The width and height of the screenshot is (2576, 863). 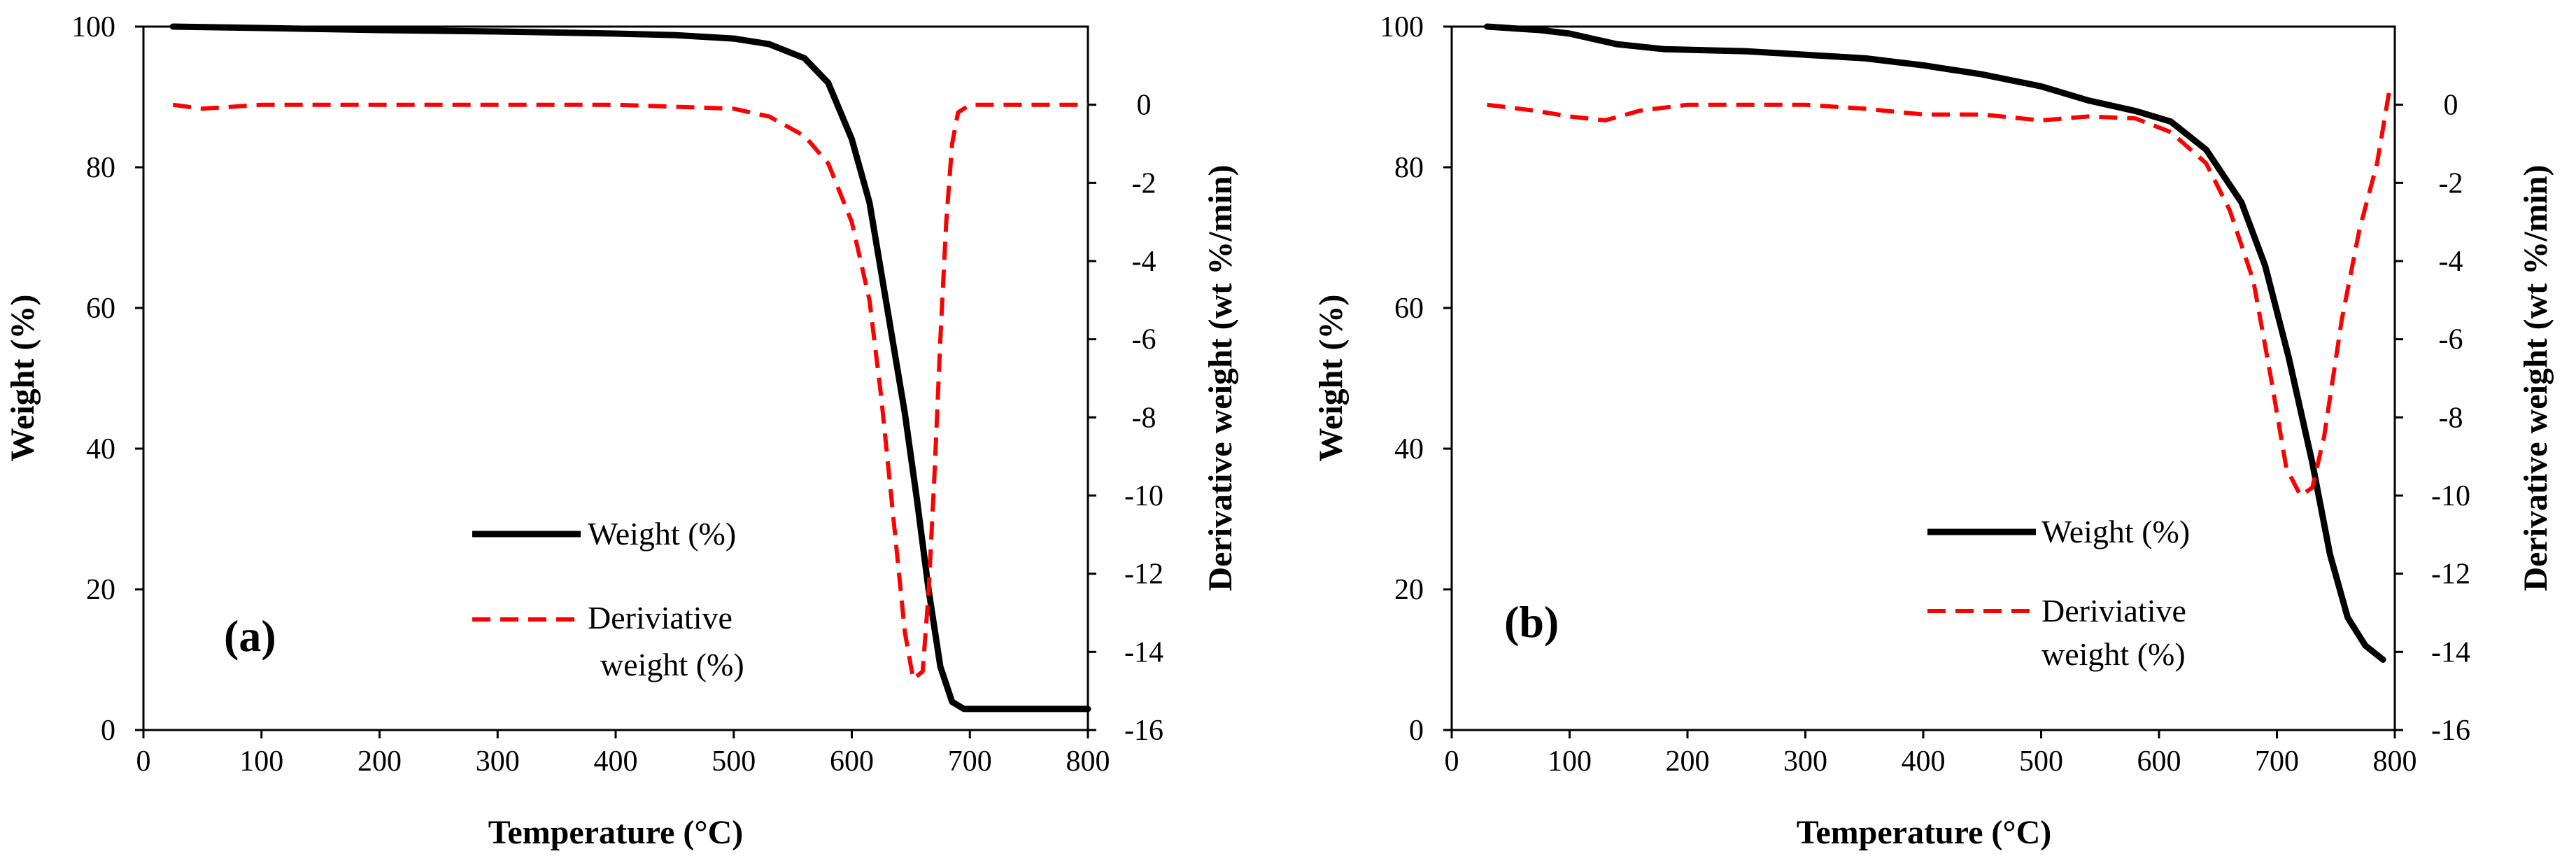 I want to click on panel-label: (a), so click(x=250, y=636).